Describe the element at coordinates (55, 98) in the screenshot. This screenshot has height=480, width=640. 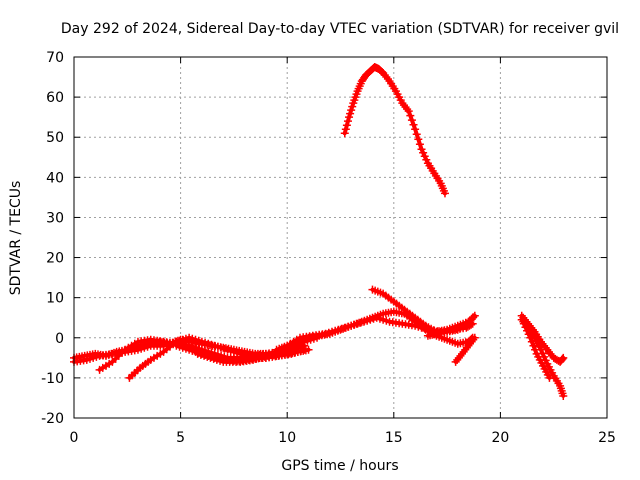
I see `y-tick-label: 60` at that location.